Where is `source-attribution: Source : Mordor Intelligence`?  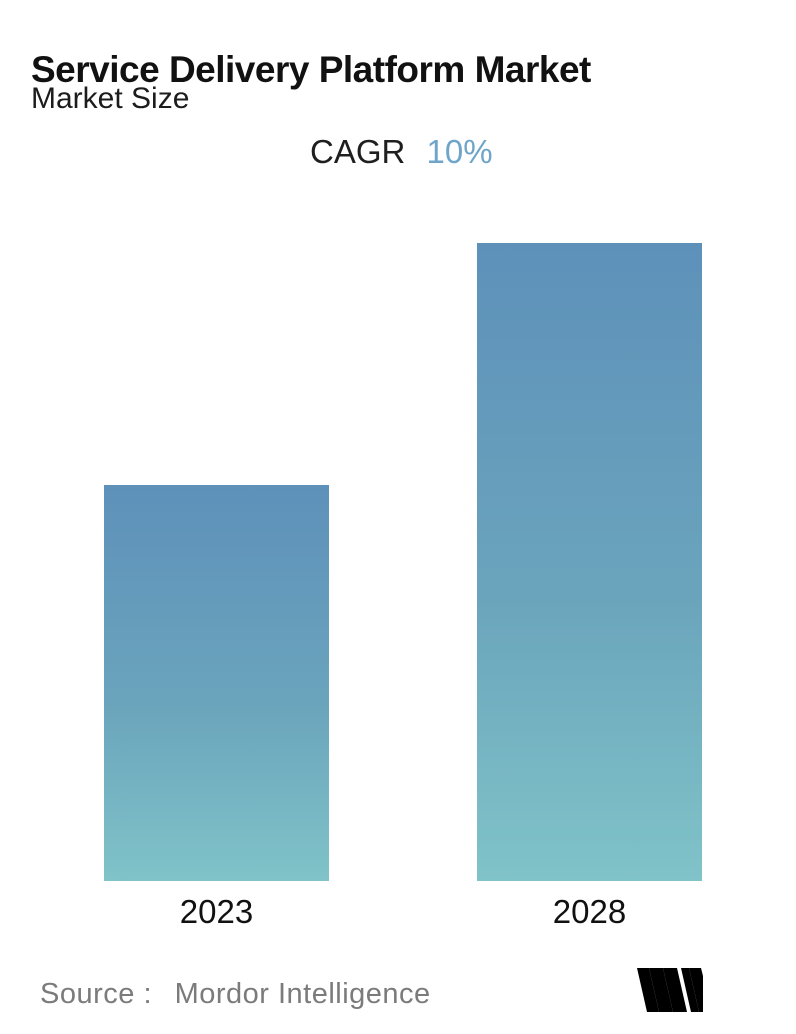 source-attribution: Source : Mordor Intelligence is located at coordinates (235, 994).